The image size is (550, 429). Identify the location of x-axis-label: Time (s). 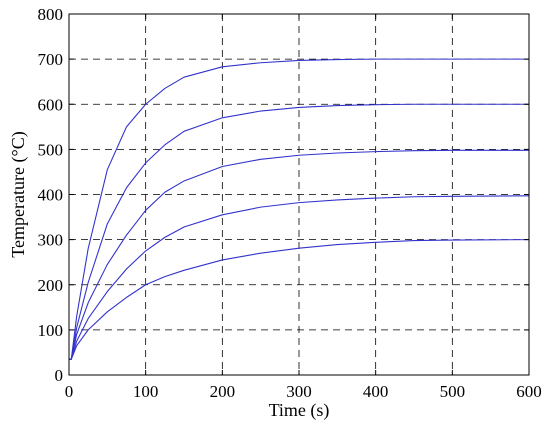
(299, 410).